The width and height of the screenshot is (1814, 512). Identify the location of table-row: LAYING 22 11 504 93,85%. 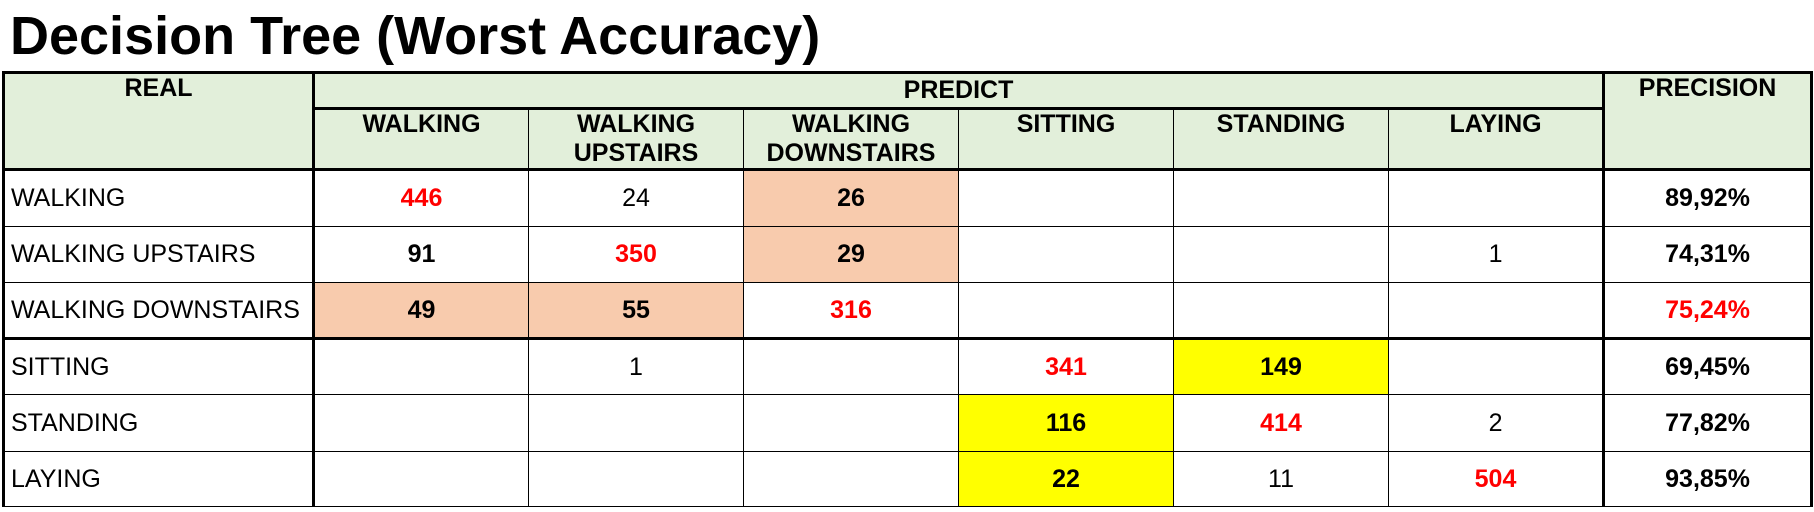
(908, 479).